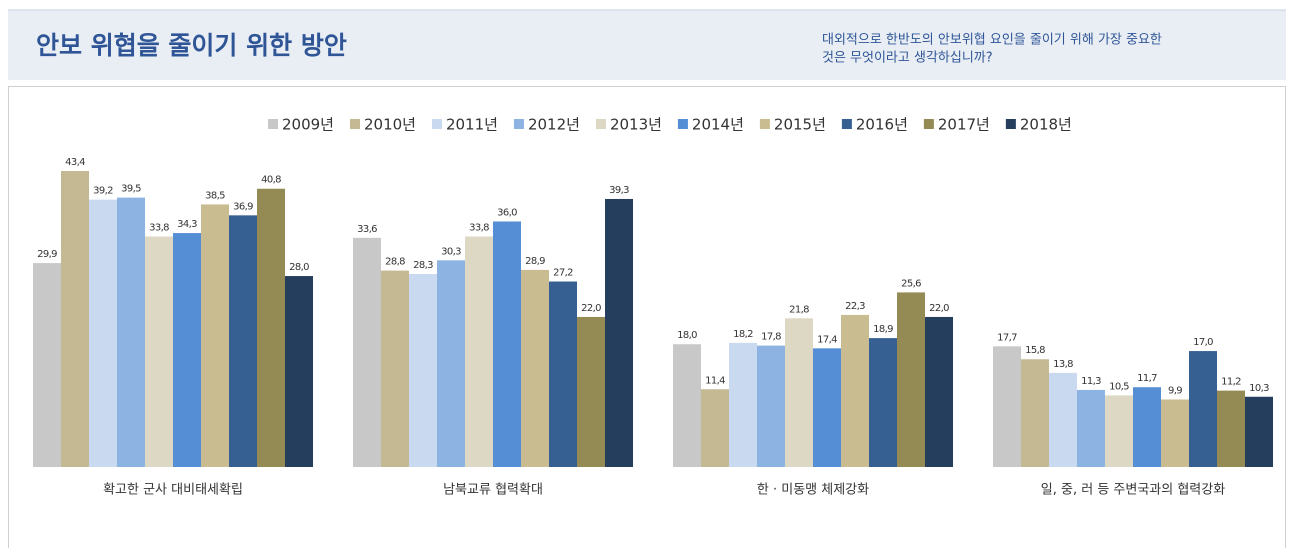  What do you see at coordinates (687, 335) in the screenshot?
I see `value-label: 18,0` at bounding box center [687, 335].